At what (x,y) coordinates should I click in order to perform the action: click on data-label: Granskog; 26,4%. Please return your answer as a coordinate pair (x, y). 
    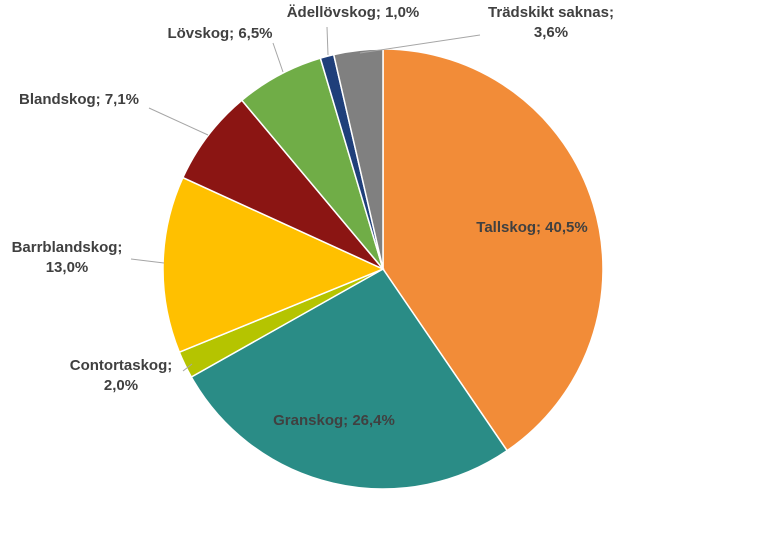
    Looking at the image, I should click on (334, 420).